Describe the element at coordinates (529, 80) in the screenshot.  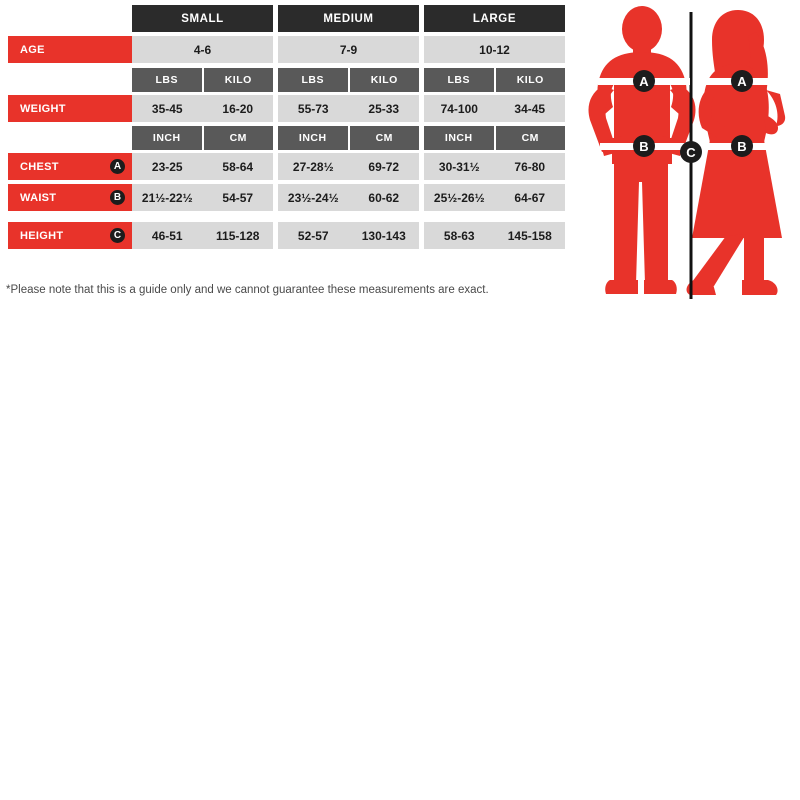
I see `weight-unit-large-kilo: KILO` at that location.